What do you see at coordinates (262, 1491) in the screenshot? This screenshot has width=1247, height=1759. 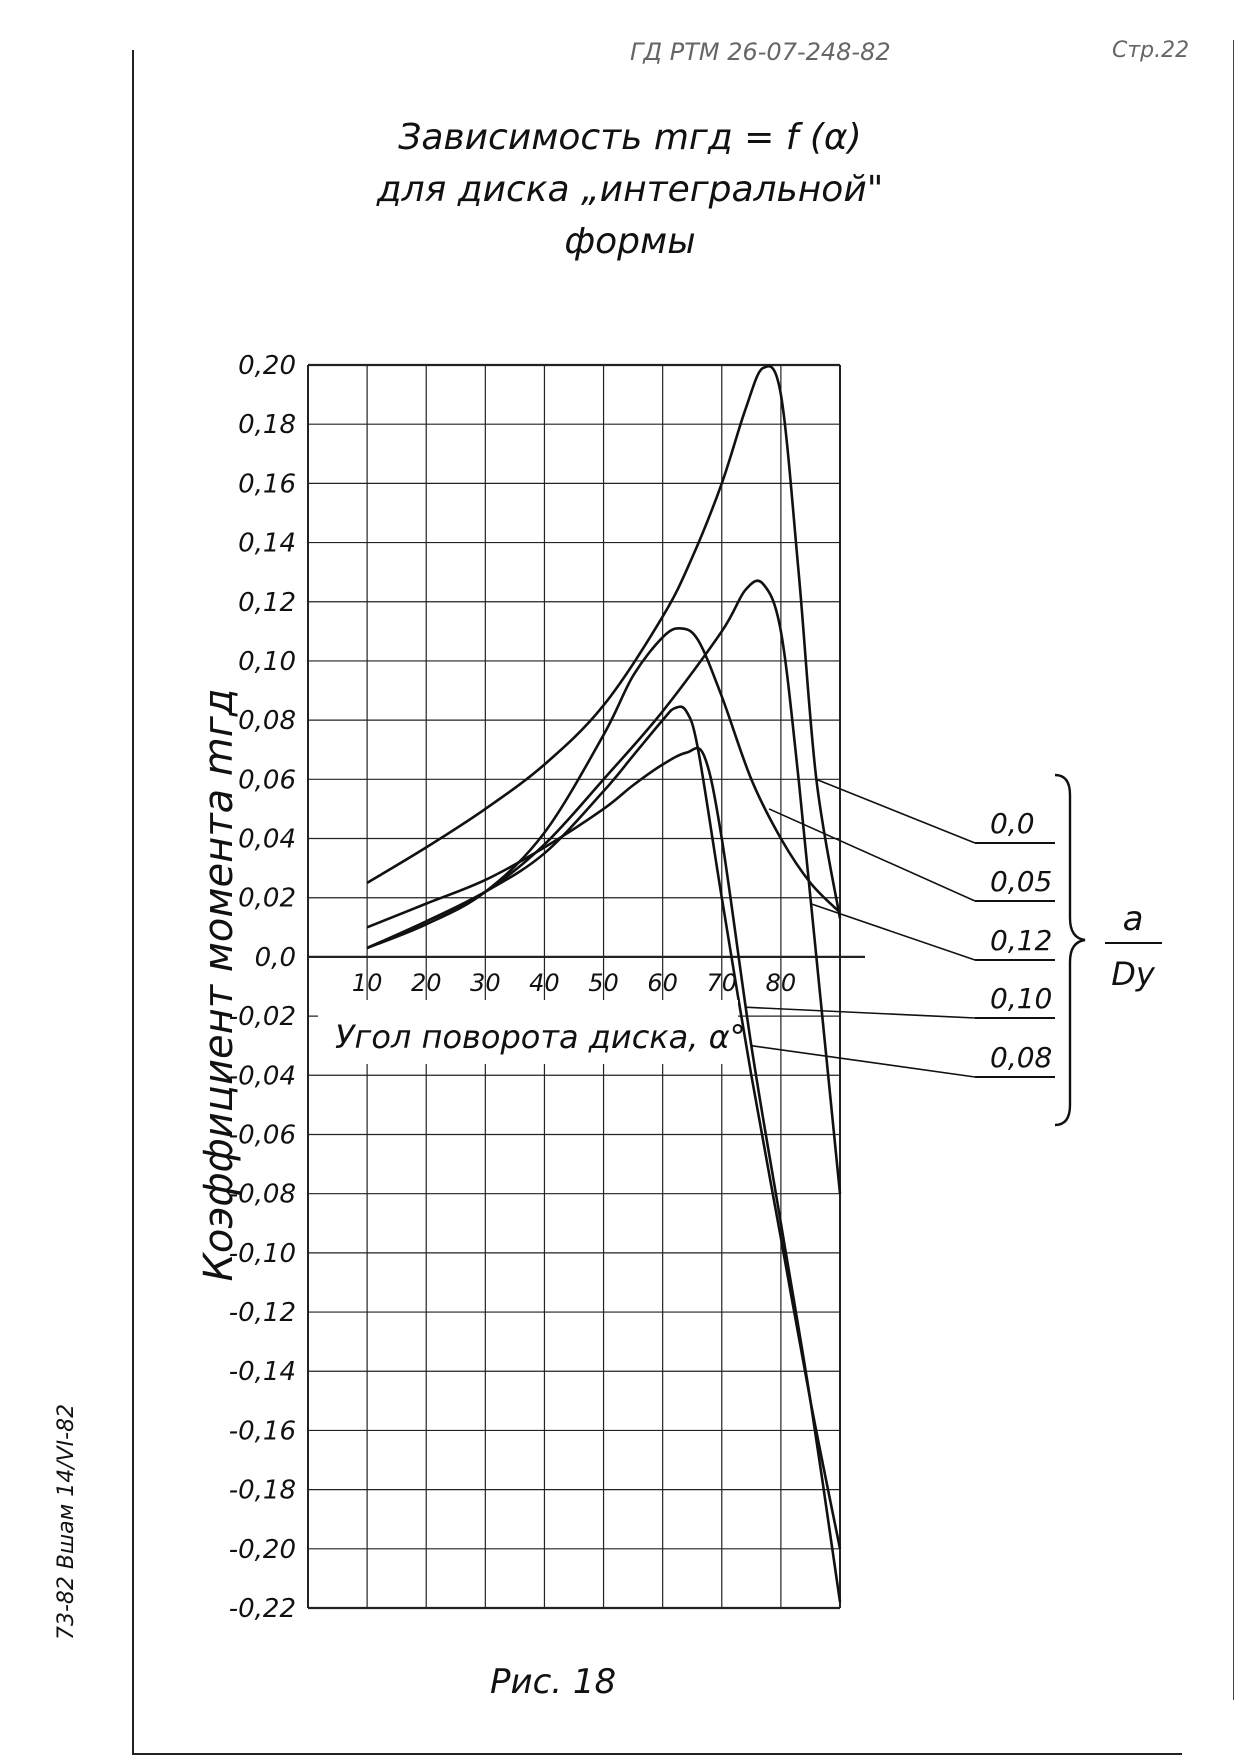 I see `y-tick-label: -0,18` at bounding box center [262, 1491].